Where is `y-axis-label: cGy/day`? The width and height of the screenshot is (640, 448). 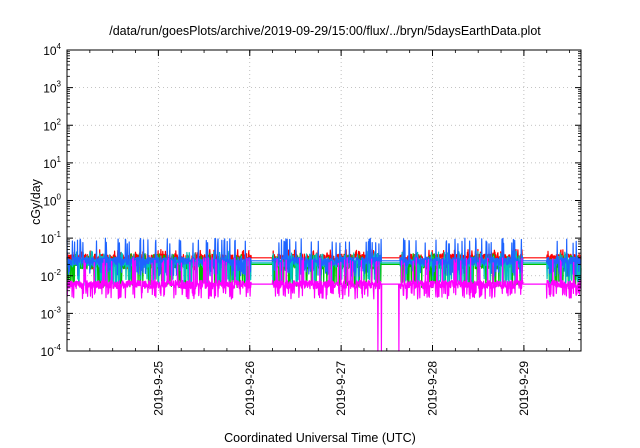 y-axis-label: cGy/day is located at coordinates (36, 201).